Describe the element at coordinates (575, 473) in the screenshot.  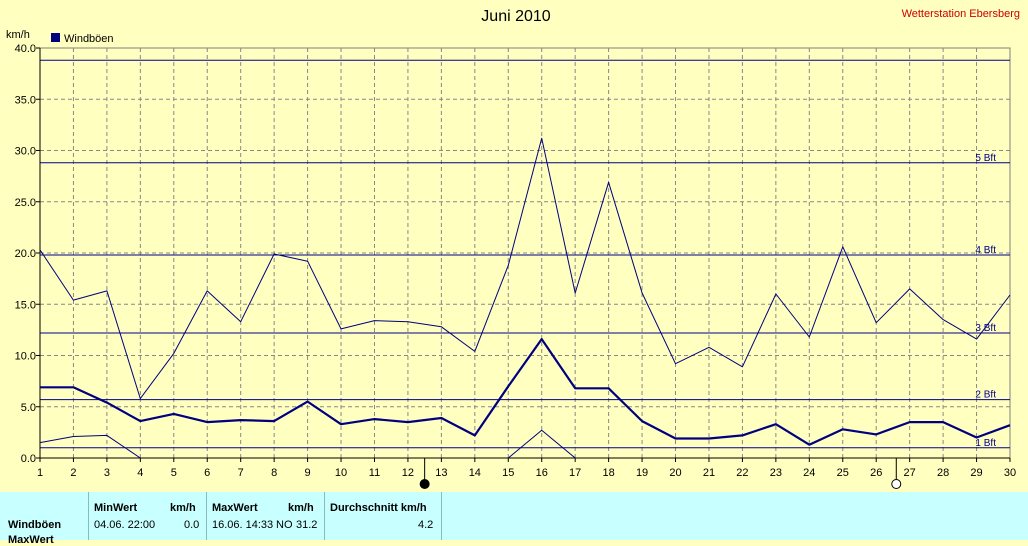
I see `x-tick-label: 17` at that location.